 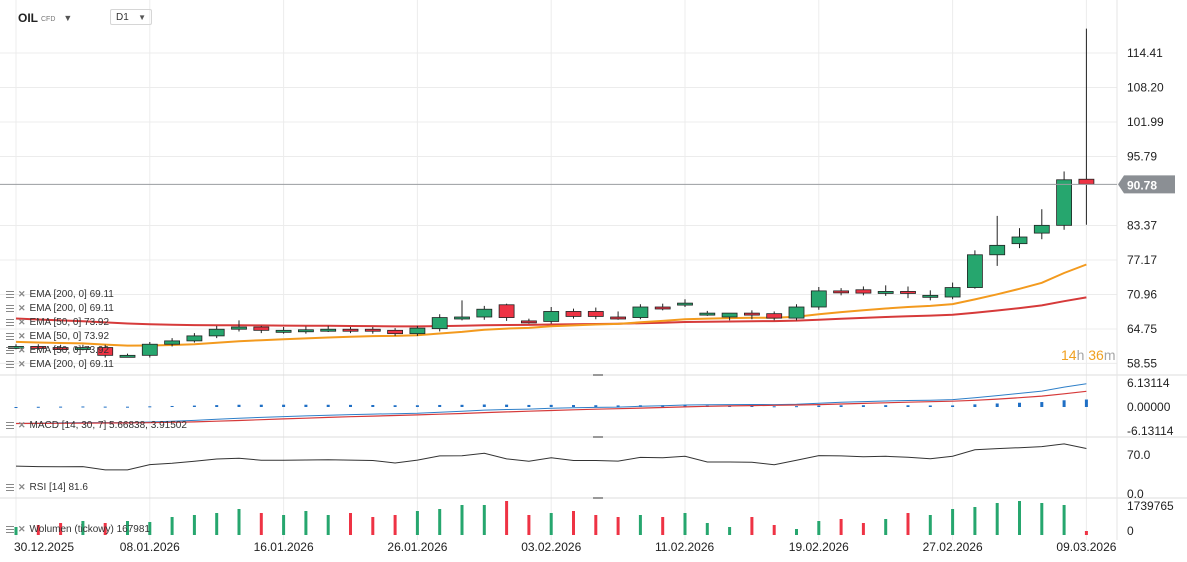 What do you see at coordinates (28, 18) in the screenshot?
I see `symbol-name: OIL` at bounding box center [28, 18].